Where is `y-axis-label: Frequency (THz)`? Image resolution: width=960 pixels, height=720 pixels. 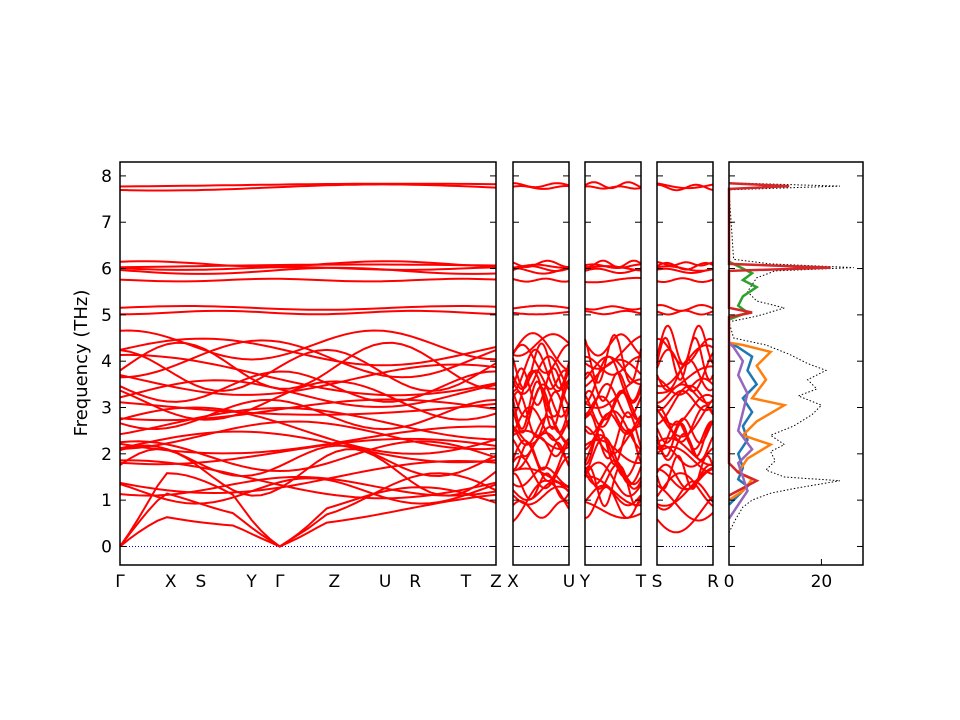 y-axis-label: Frequency (THz) is located at coordinates (81, 363).